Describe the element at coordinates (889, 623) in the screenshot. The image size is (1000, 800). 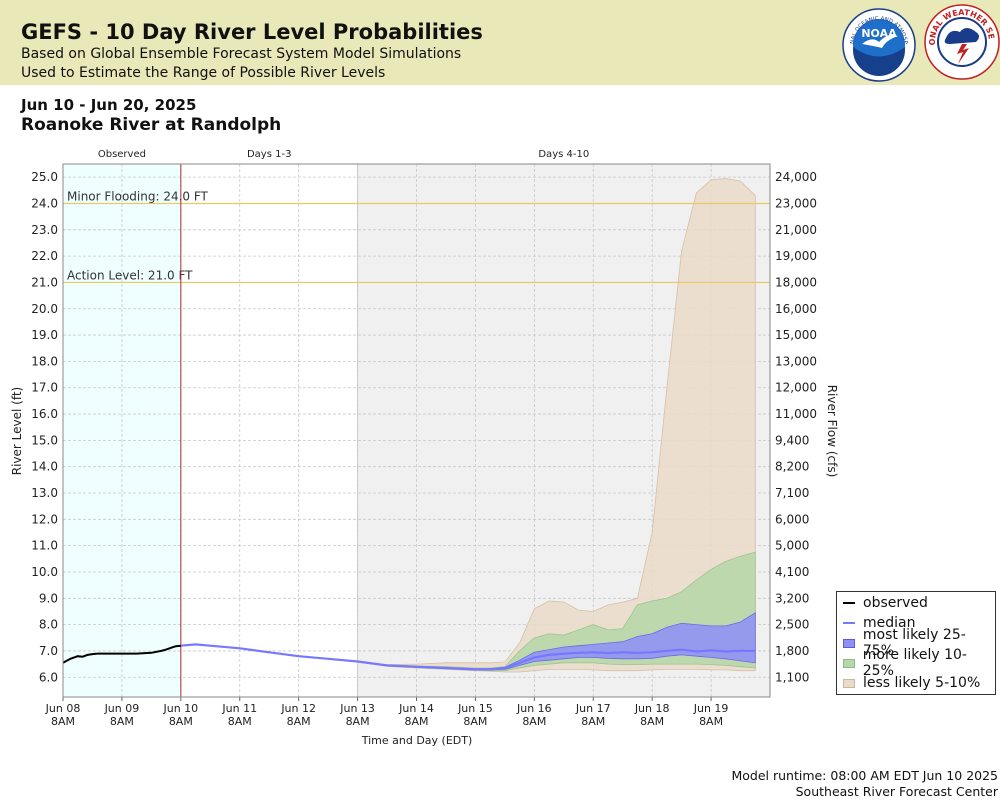
I see `legend-label-median: median` at that location.